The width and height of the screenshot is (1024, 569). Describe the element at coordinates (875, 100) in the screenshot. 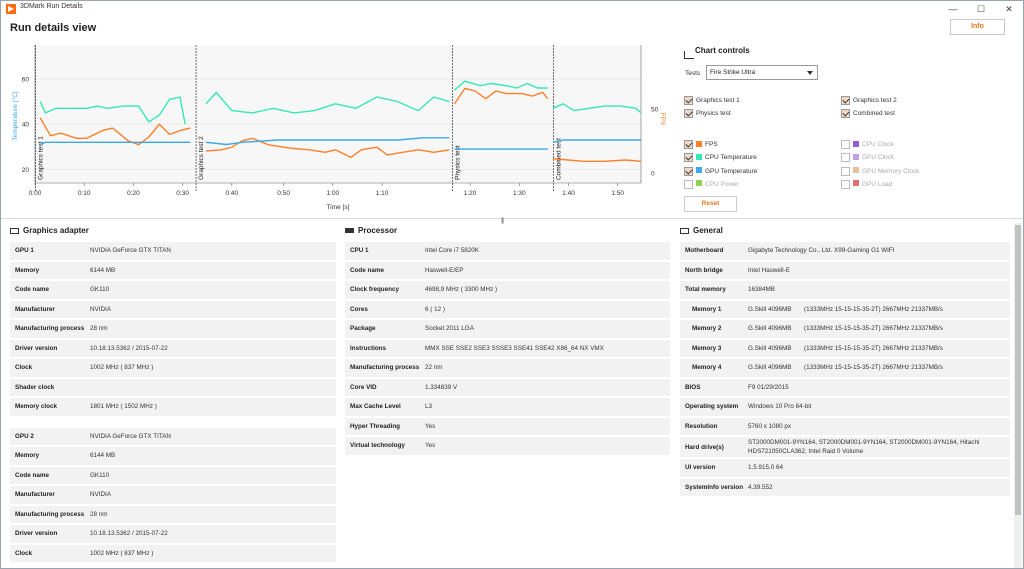

I see `checkbox-label: Graphics test 2` at that location.